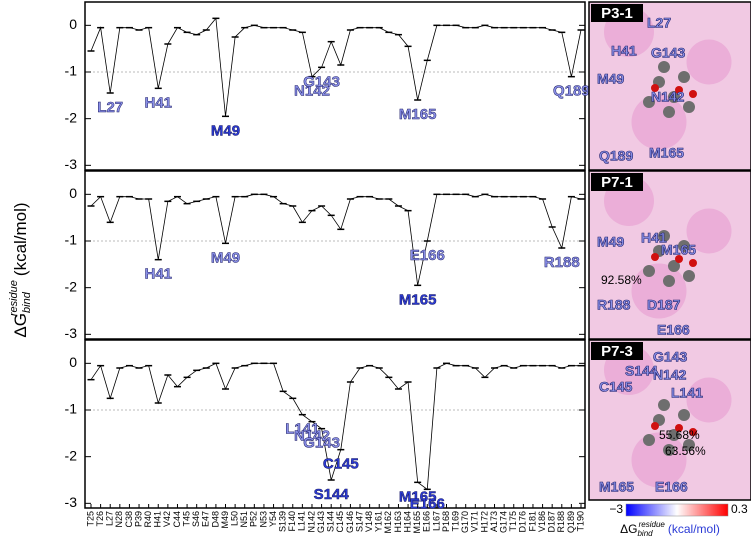  What do you see at coordinates (100, 519) in the screenshot?
I see `x-tick-label: T26` at bounding box center [100, 519].